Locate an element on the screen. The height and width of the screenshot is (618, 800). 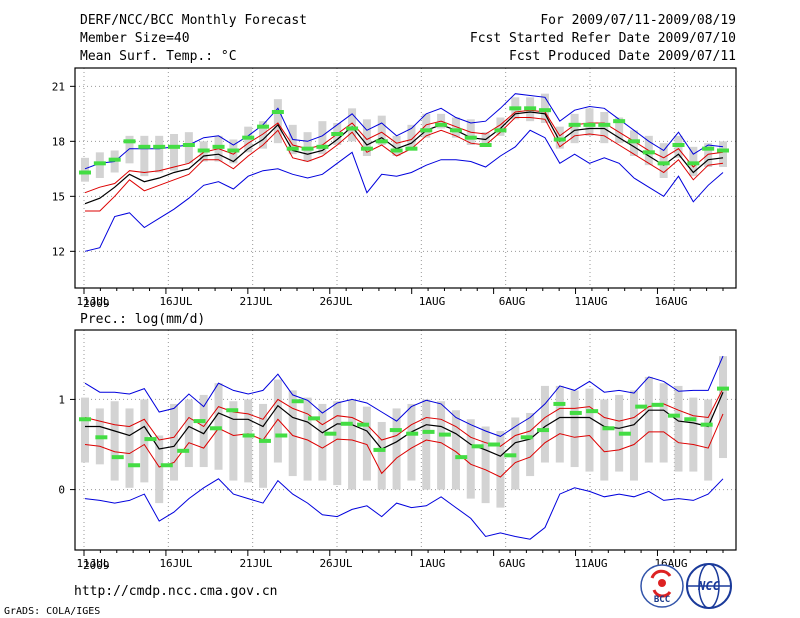
precipitation-title: Prec.: log(mm/d) is located at coordinates (142, 319).